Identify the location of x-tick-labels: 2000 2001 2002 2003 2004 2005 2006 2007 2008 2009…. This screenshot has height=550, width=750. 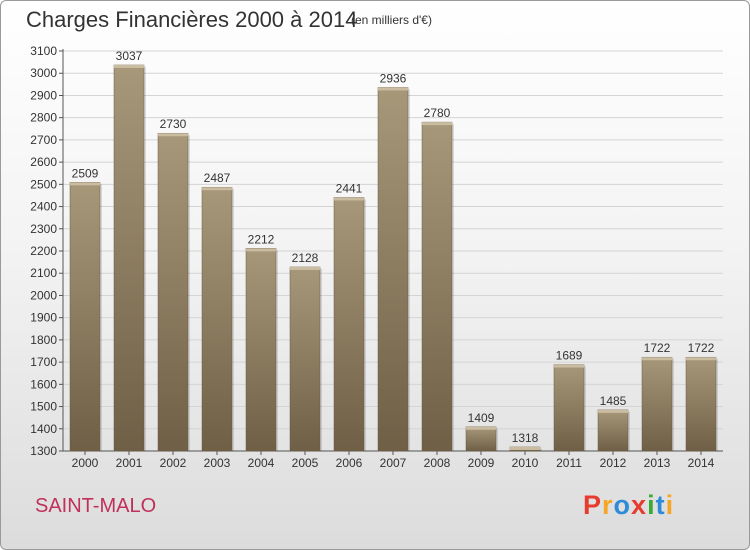
(393, 463).